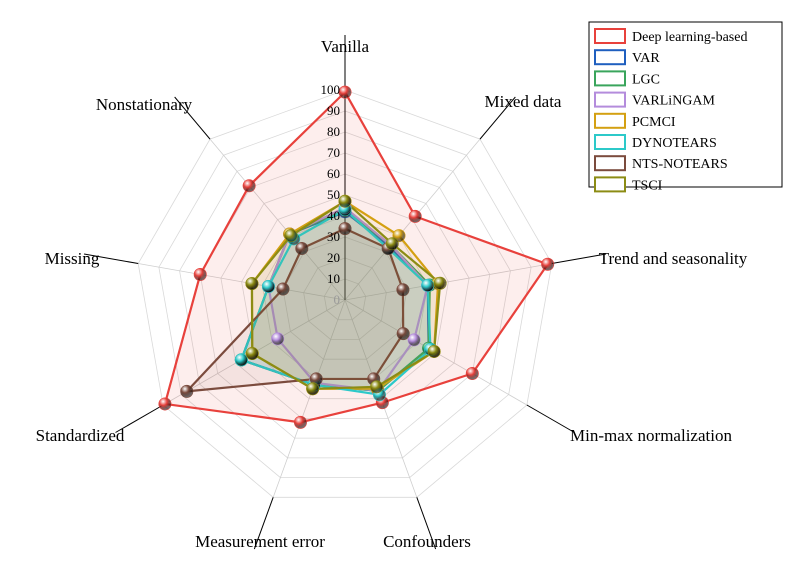  What do you see at coordinates (673, 258) in the screenshot?
I see `axis-label: Trend and seasonality` at bounding box center [673, 258].